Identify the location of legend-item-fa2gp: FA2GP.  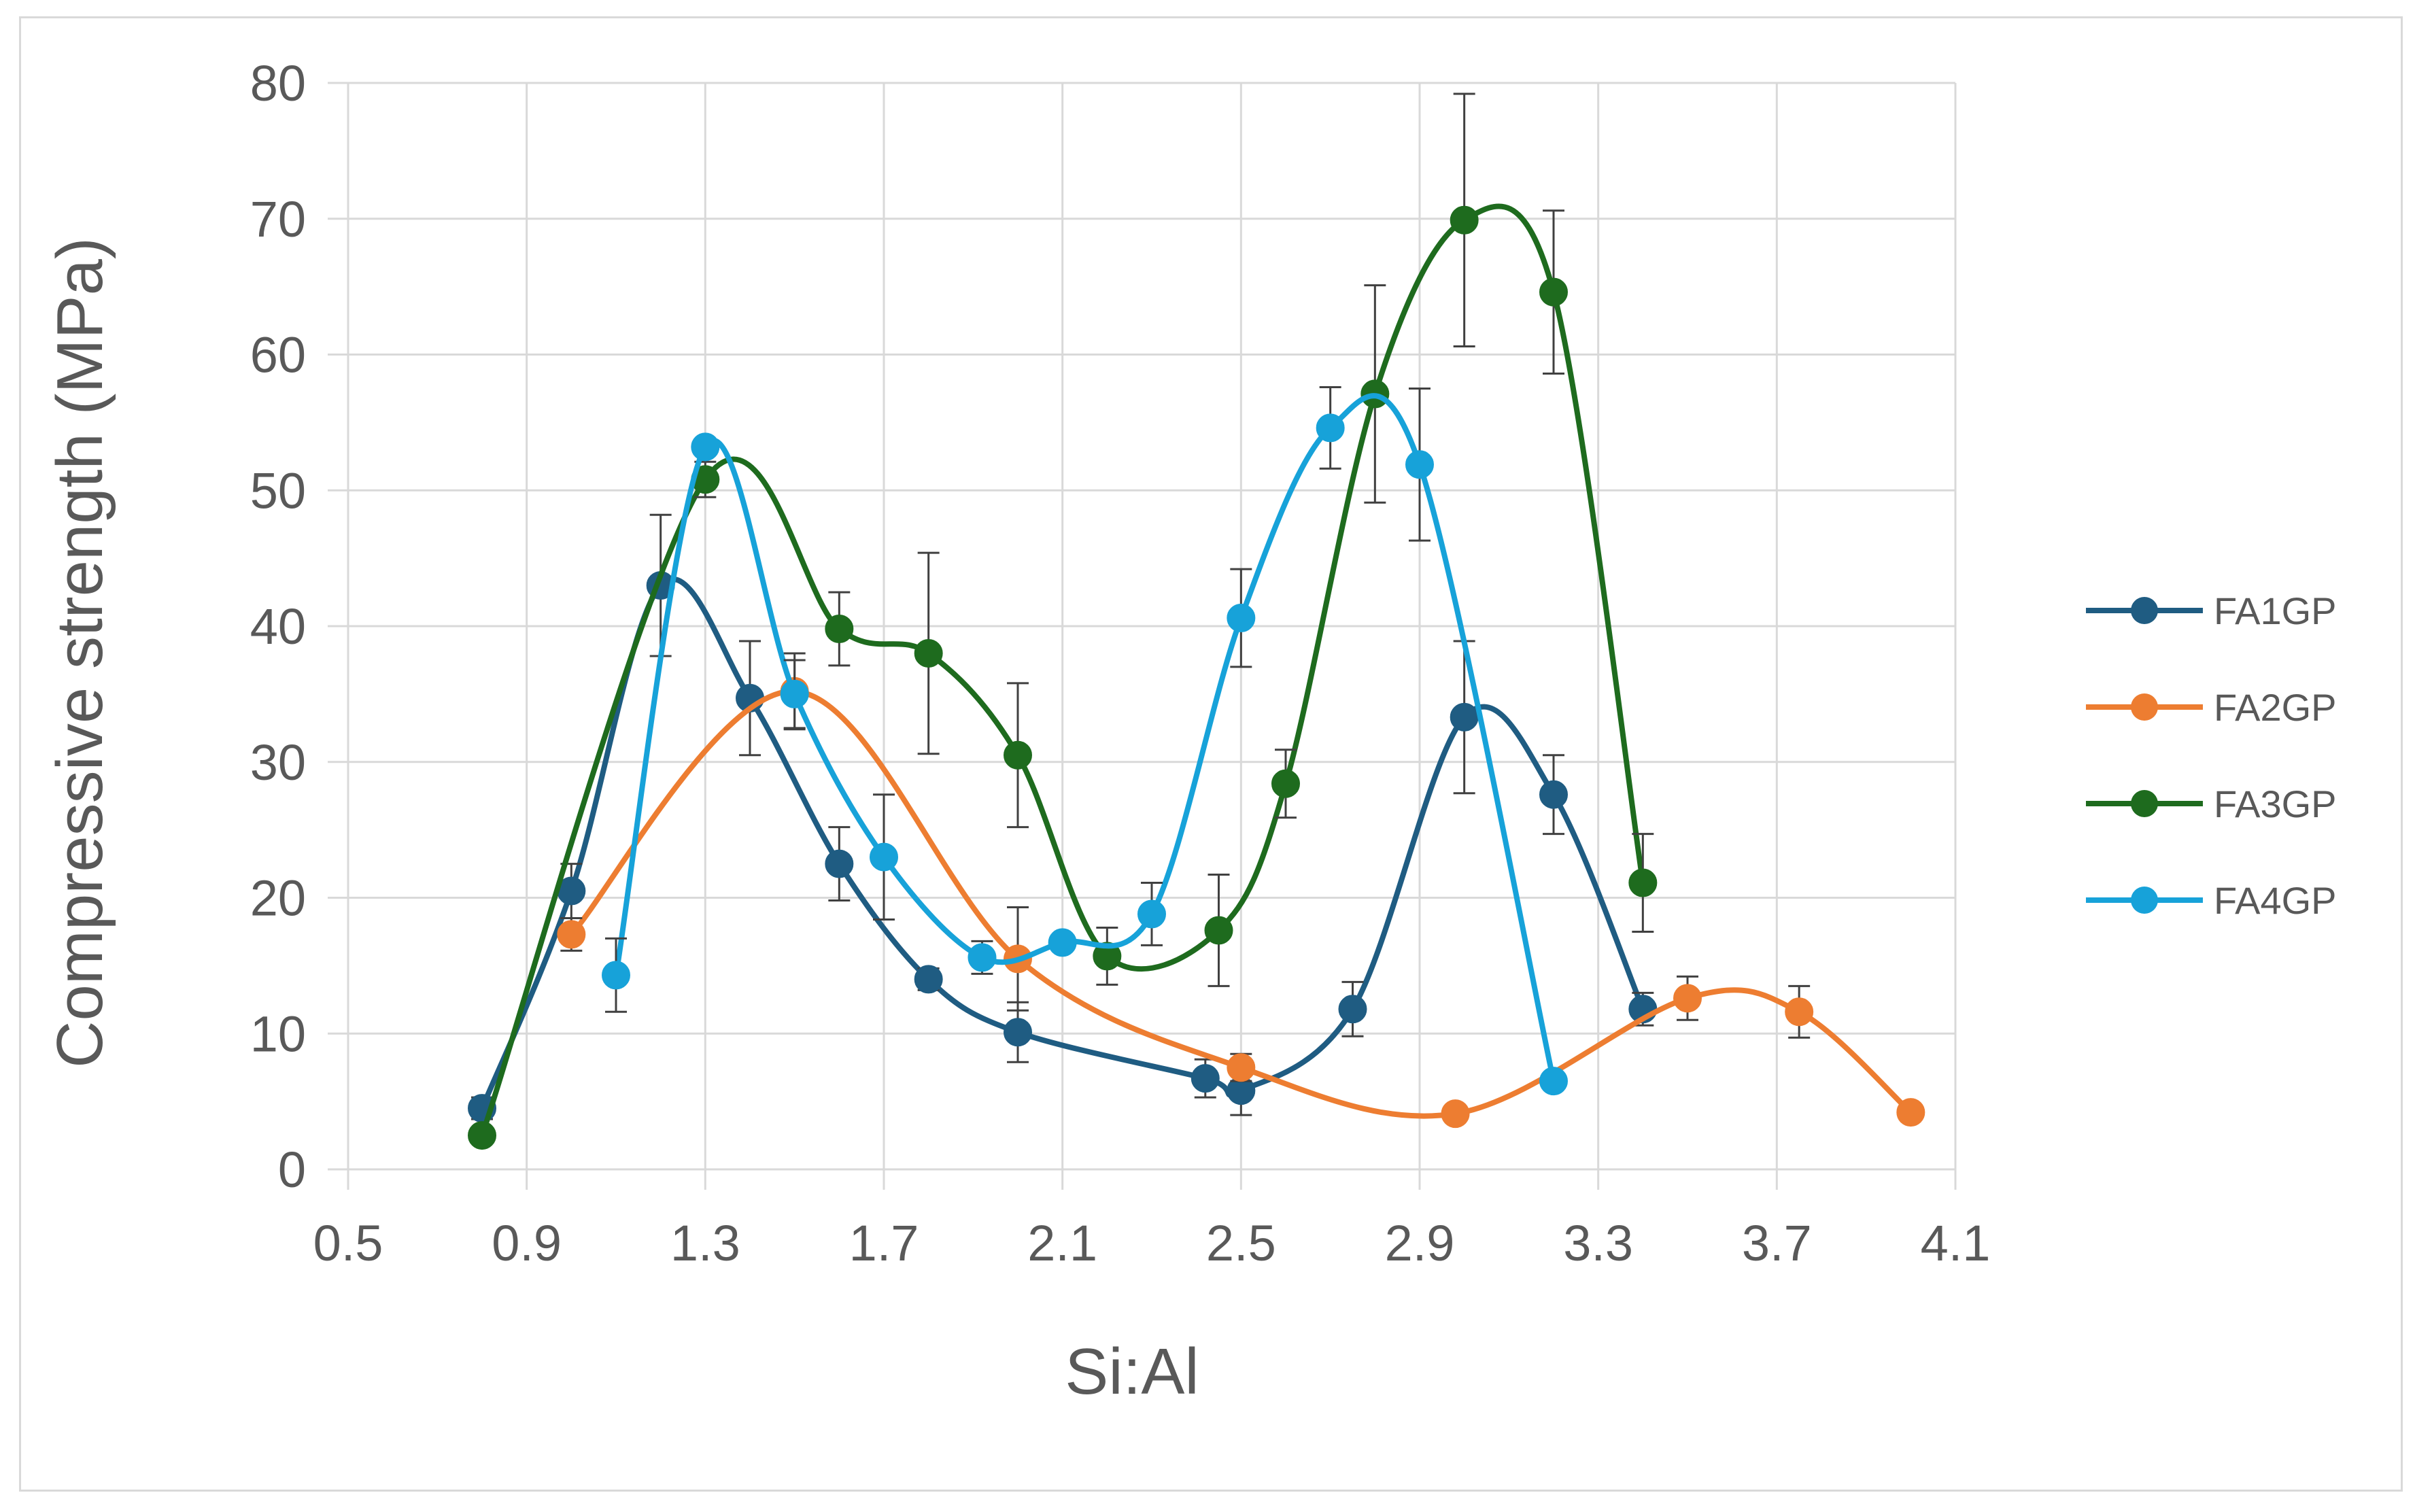
(2211, 707).